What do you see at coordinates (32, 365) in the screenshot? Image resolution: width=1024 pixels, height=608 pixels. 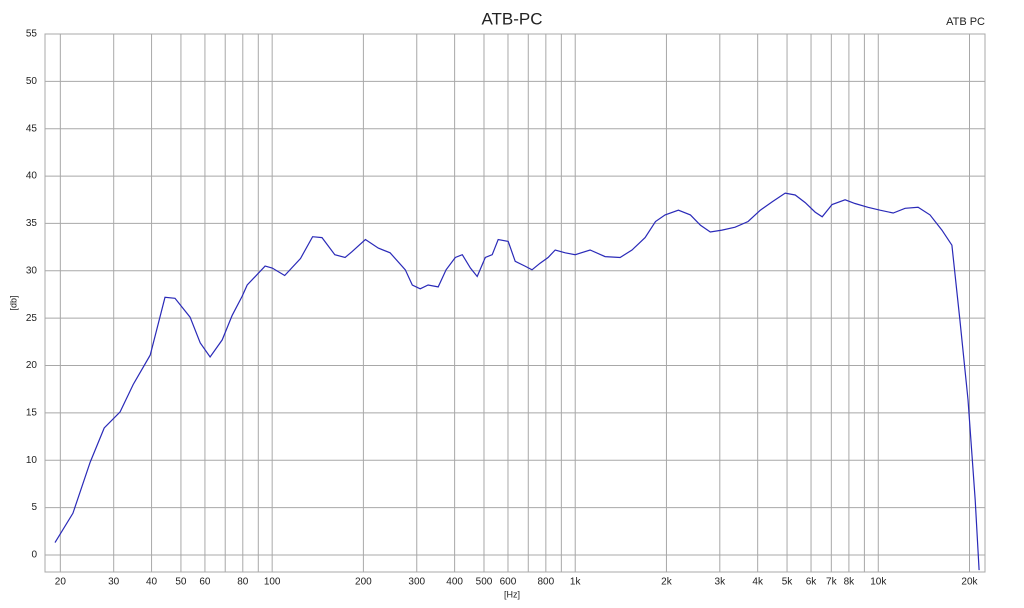 I see `y-tick-label: 20` at bounding box center [32, 365].